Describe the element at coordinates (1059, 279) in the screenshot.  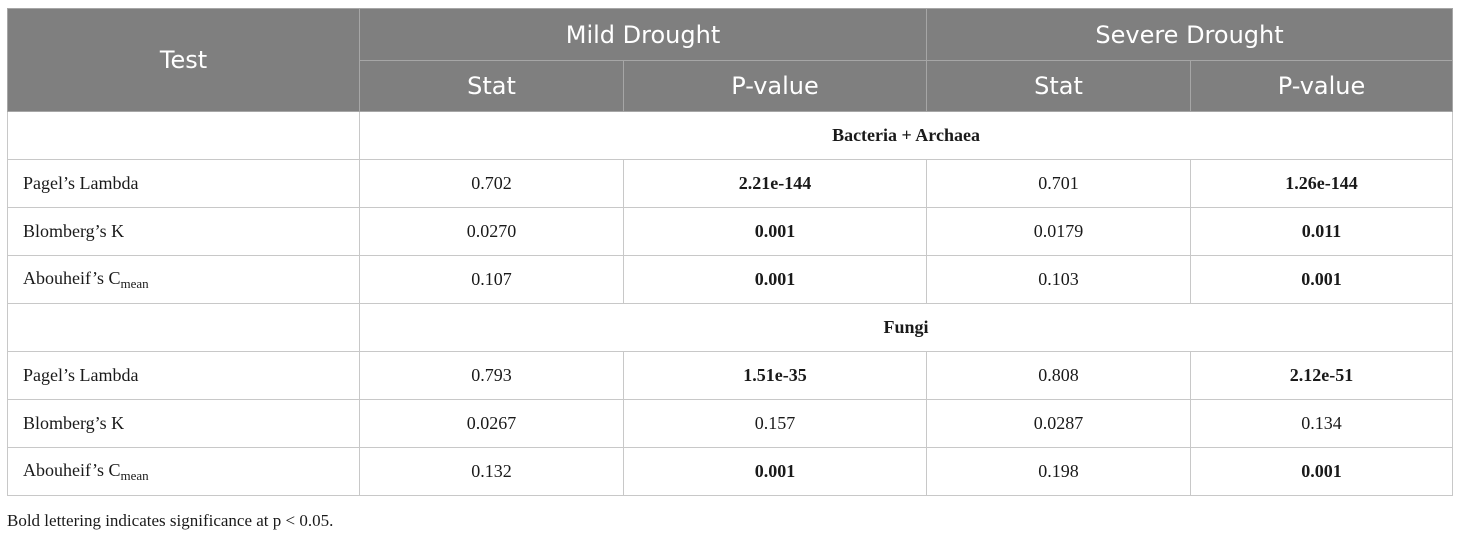
I see `table-cell: 0.103` at that location.